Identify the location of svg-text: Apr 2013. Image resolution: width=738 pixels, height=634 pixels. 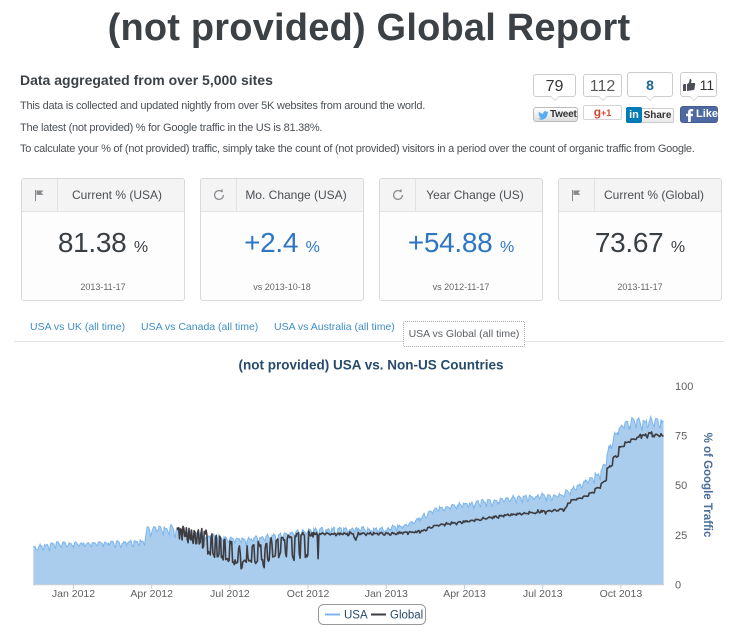
(464, 594).